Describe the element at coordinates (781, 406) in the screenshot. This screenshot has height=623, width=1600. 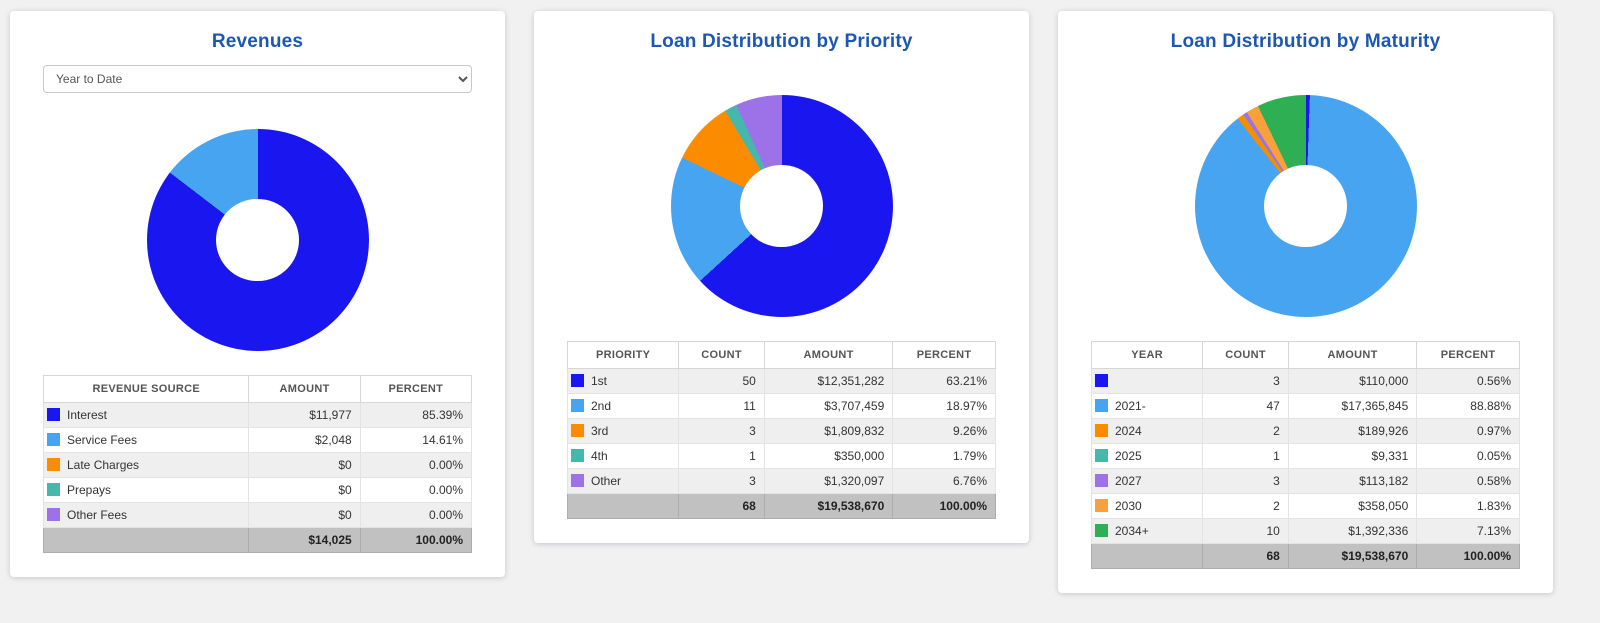
I see `table-row: 2nd 11 $3,707,459 18.97%` at that location.